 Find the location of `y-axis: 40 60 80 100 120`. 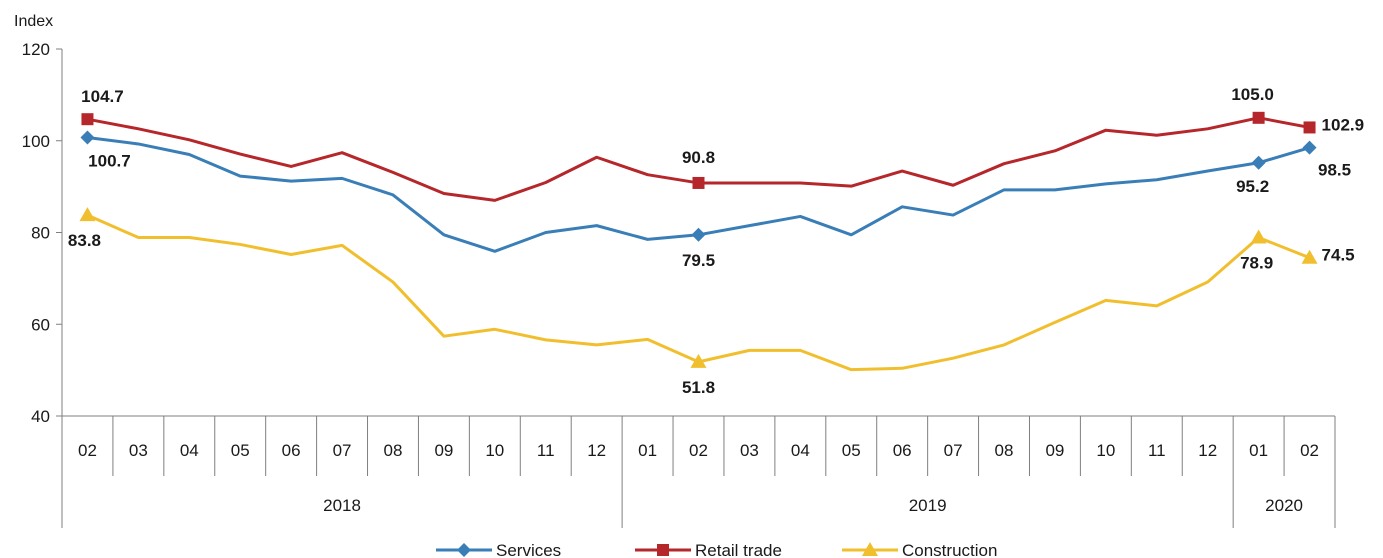

y-axis: 40 60 80 100 120 is located at coordinates (42, 233).